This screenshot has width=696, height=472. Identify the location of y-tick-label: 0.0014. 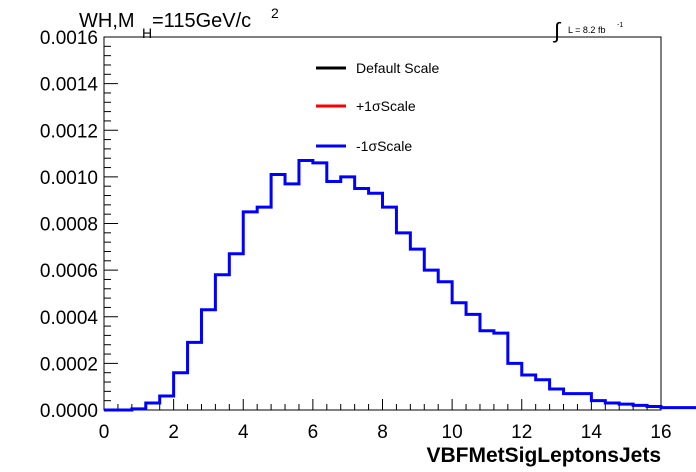
(69, 85).